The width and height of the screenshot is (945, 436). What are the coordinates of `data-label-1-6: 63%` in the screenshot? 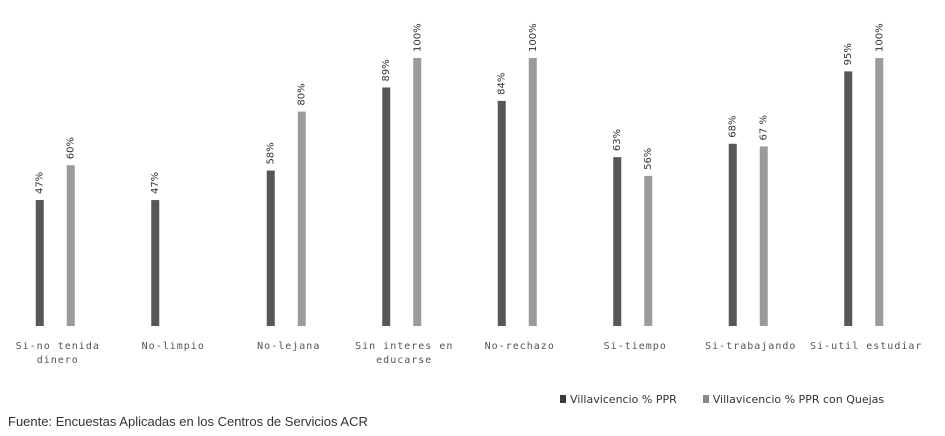 It's located at (617, 140).